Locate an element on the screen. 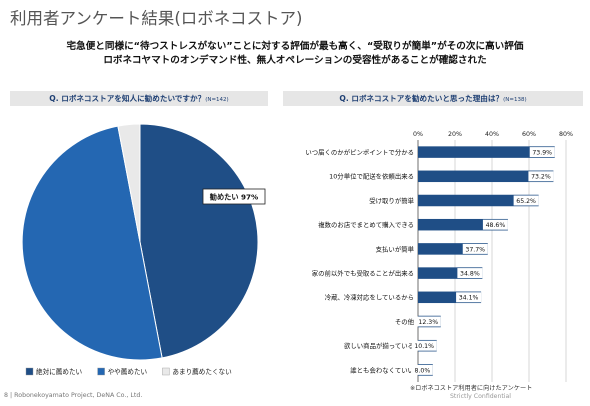  pie-legend-label-1: 絶対に薦めたい is located at coordinates (59, 371).